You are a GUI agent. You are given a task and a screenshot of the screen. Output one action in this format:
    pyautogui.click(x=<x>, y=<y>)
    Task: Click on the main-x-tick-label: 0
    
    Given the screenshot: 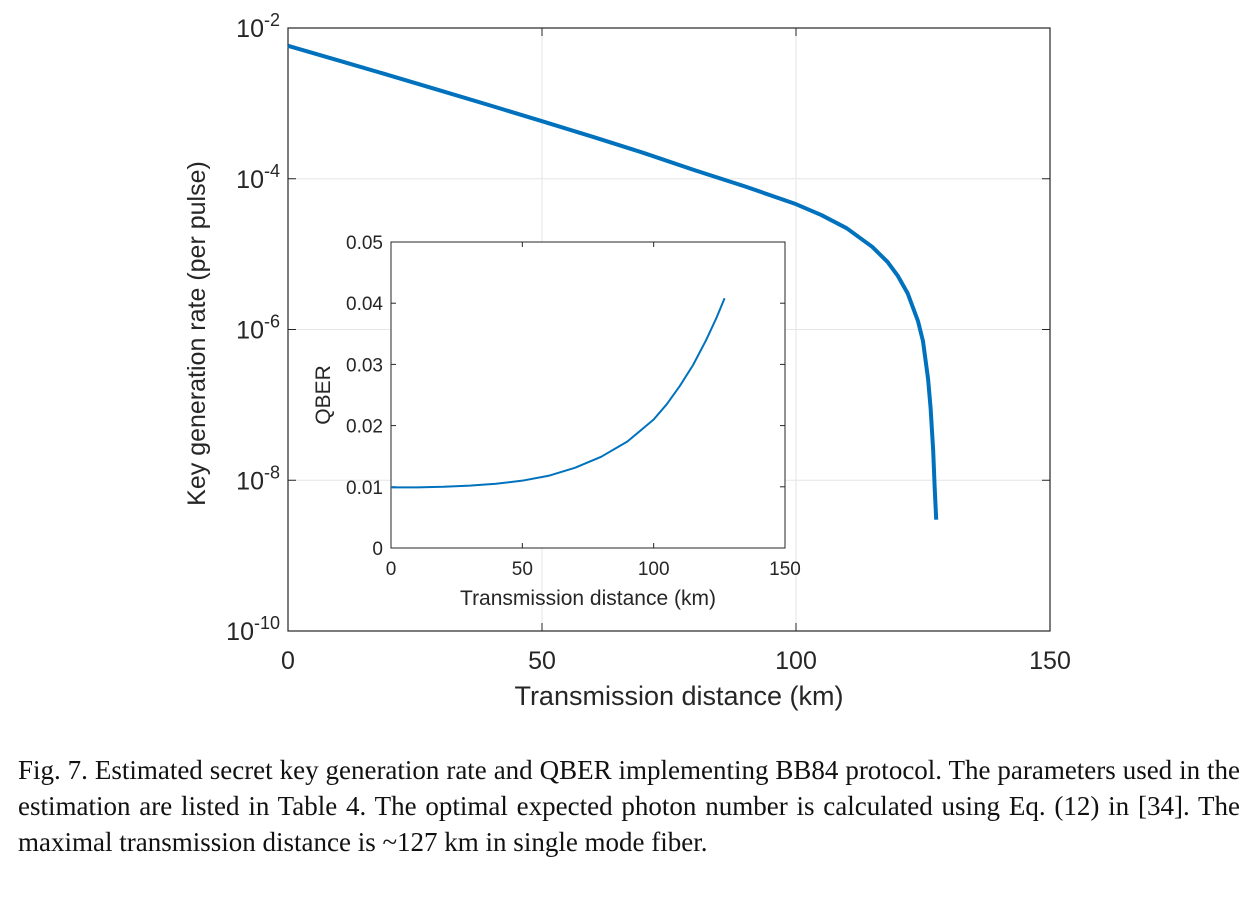 What is the action you would take?
    pyautogui.click(x=288, y=661)
    